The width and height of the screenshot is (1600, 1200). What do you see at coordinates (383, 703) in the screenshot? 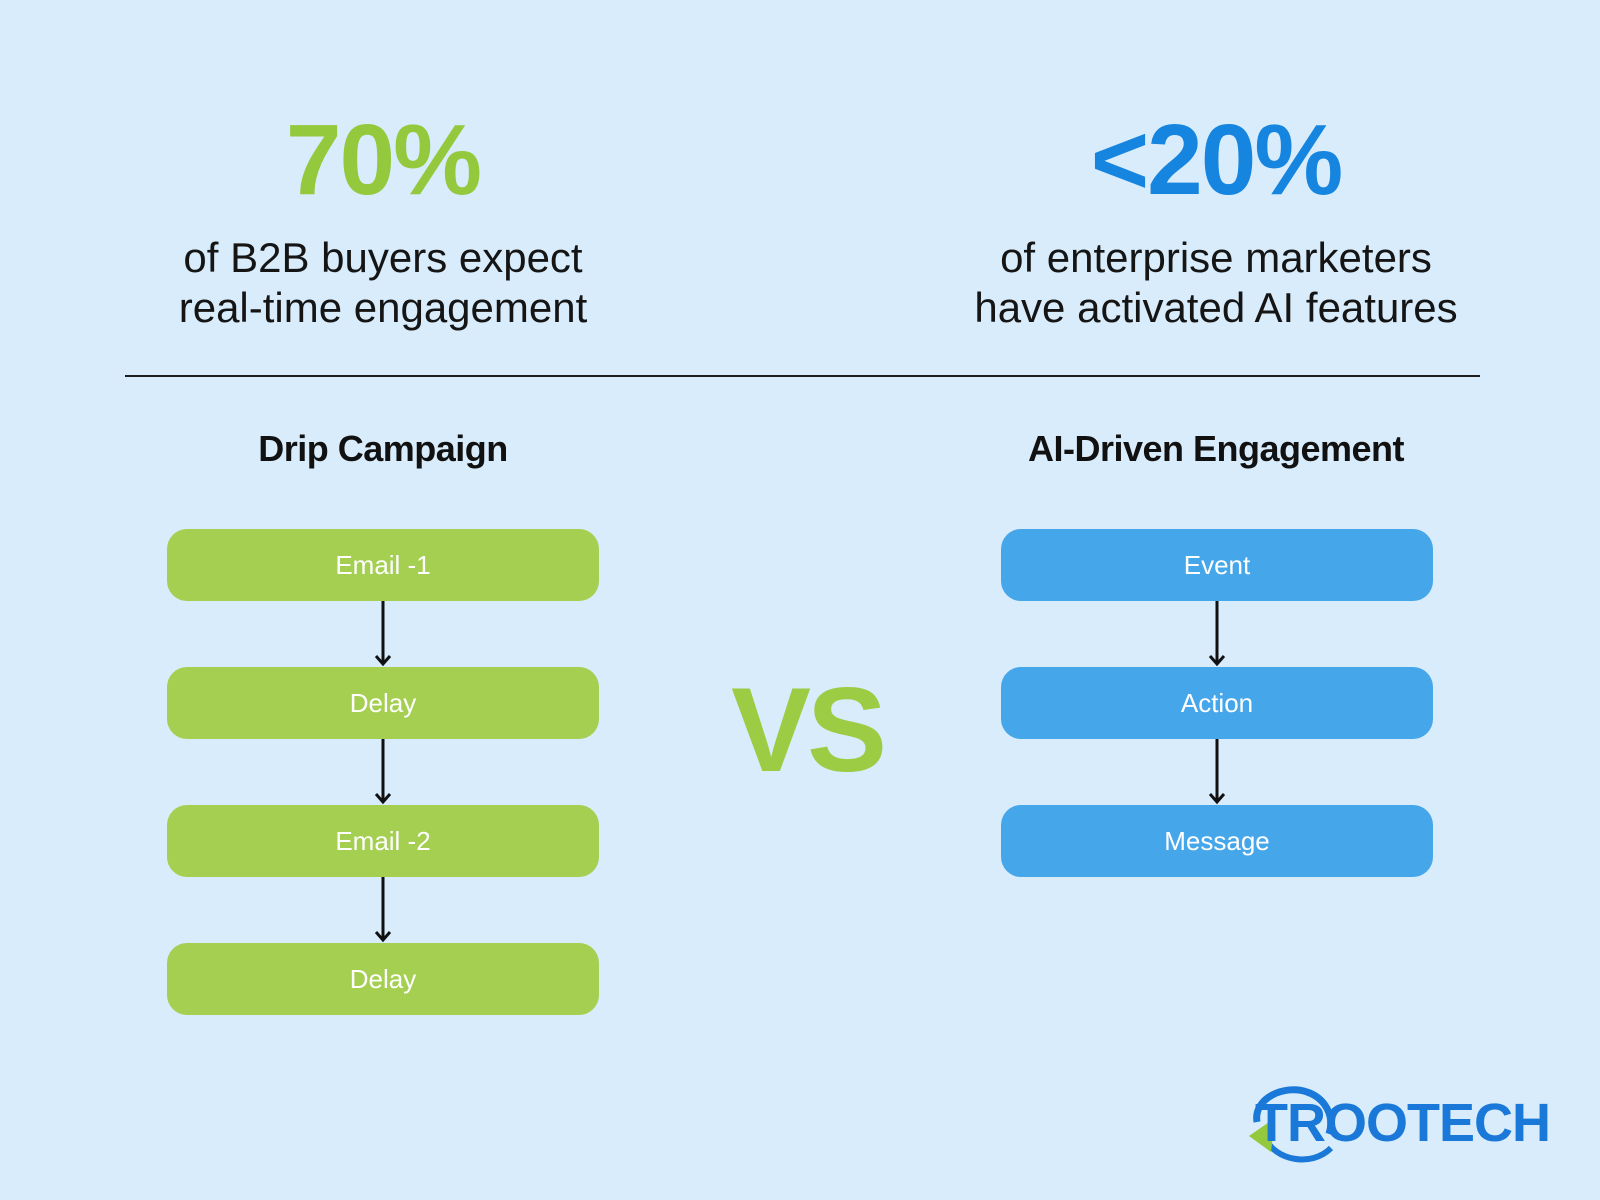
I see `flow-step-delay-1: Delay` at bounding box center [383, 703].